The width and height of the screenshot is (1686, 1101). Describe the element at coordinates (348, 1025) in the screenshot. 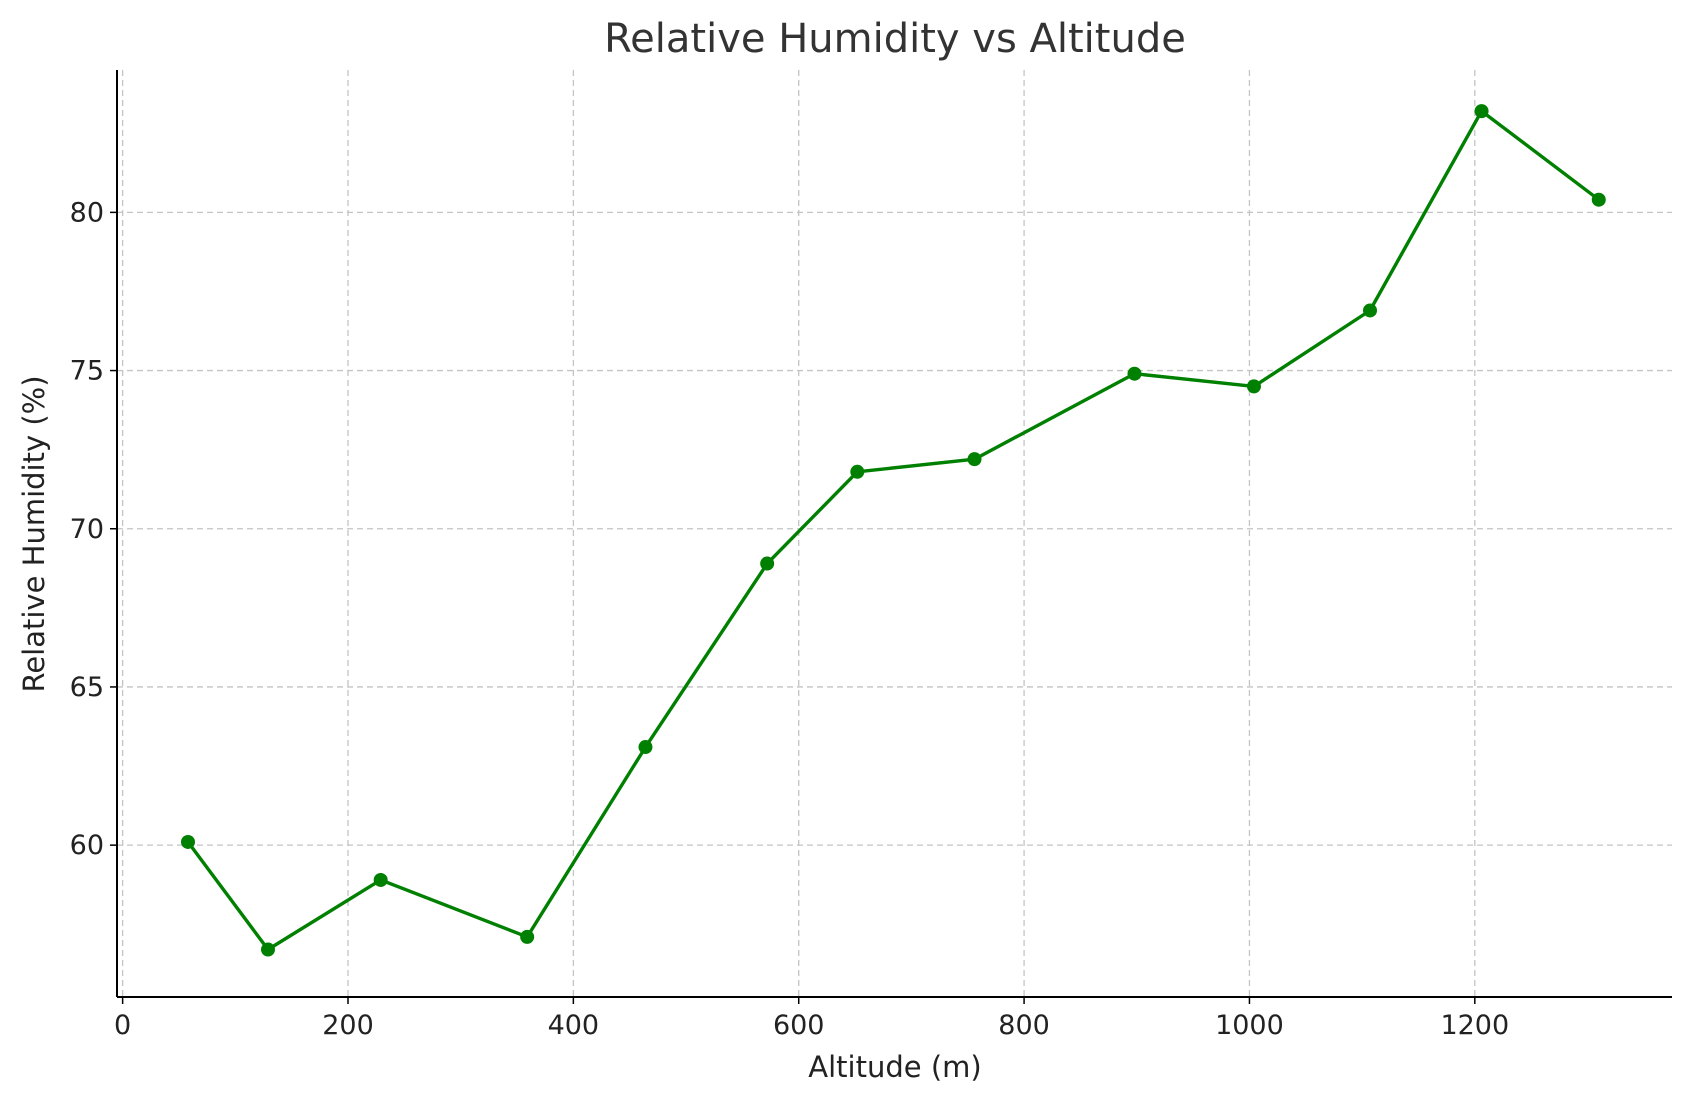

I see `x-tick-label-1: 200` at that location.